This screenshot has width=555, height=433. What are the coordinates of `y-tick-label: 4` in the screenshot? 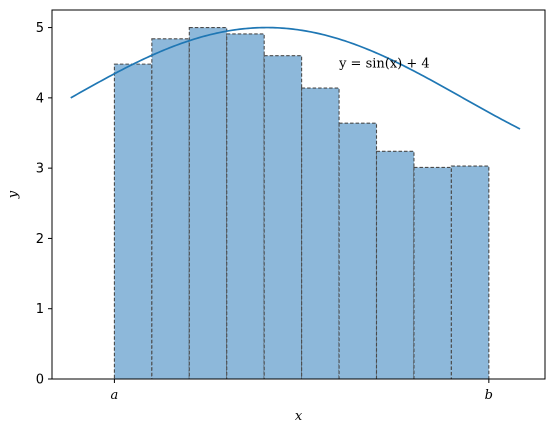 It's located at (40, 98).